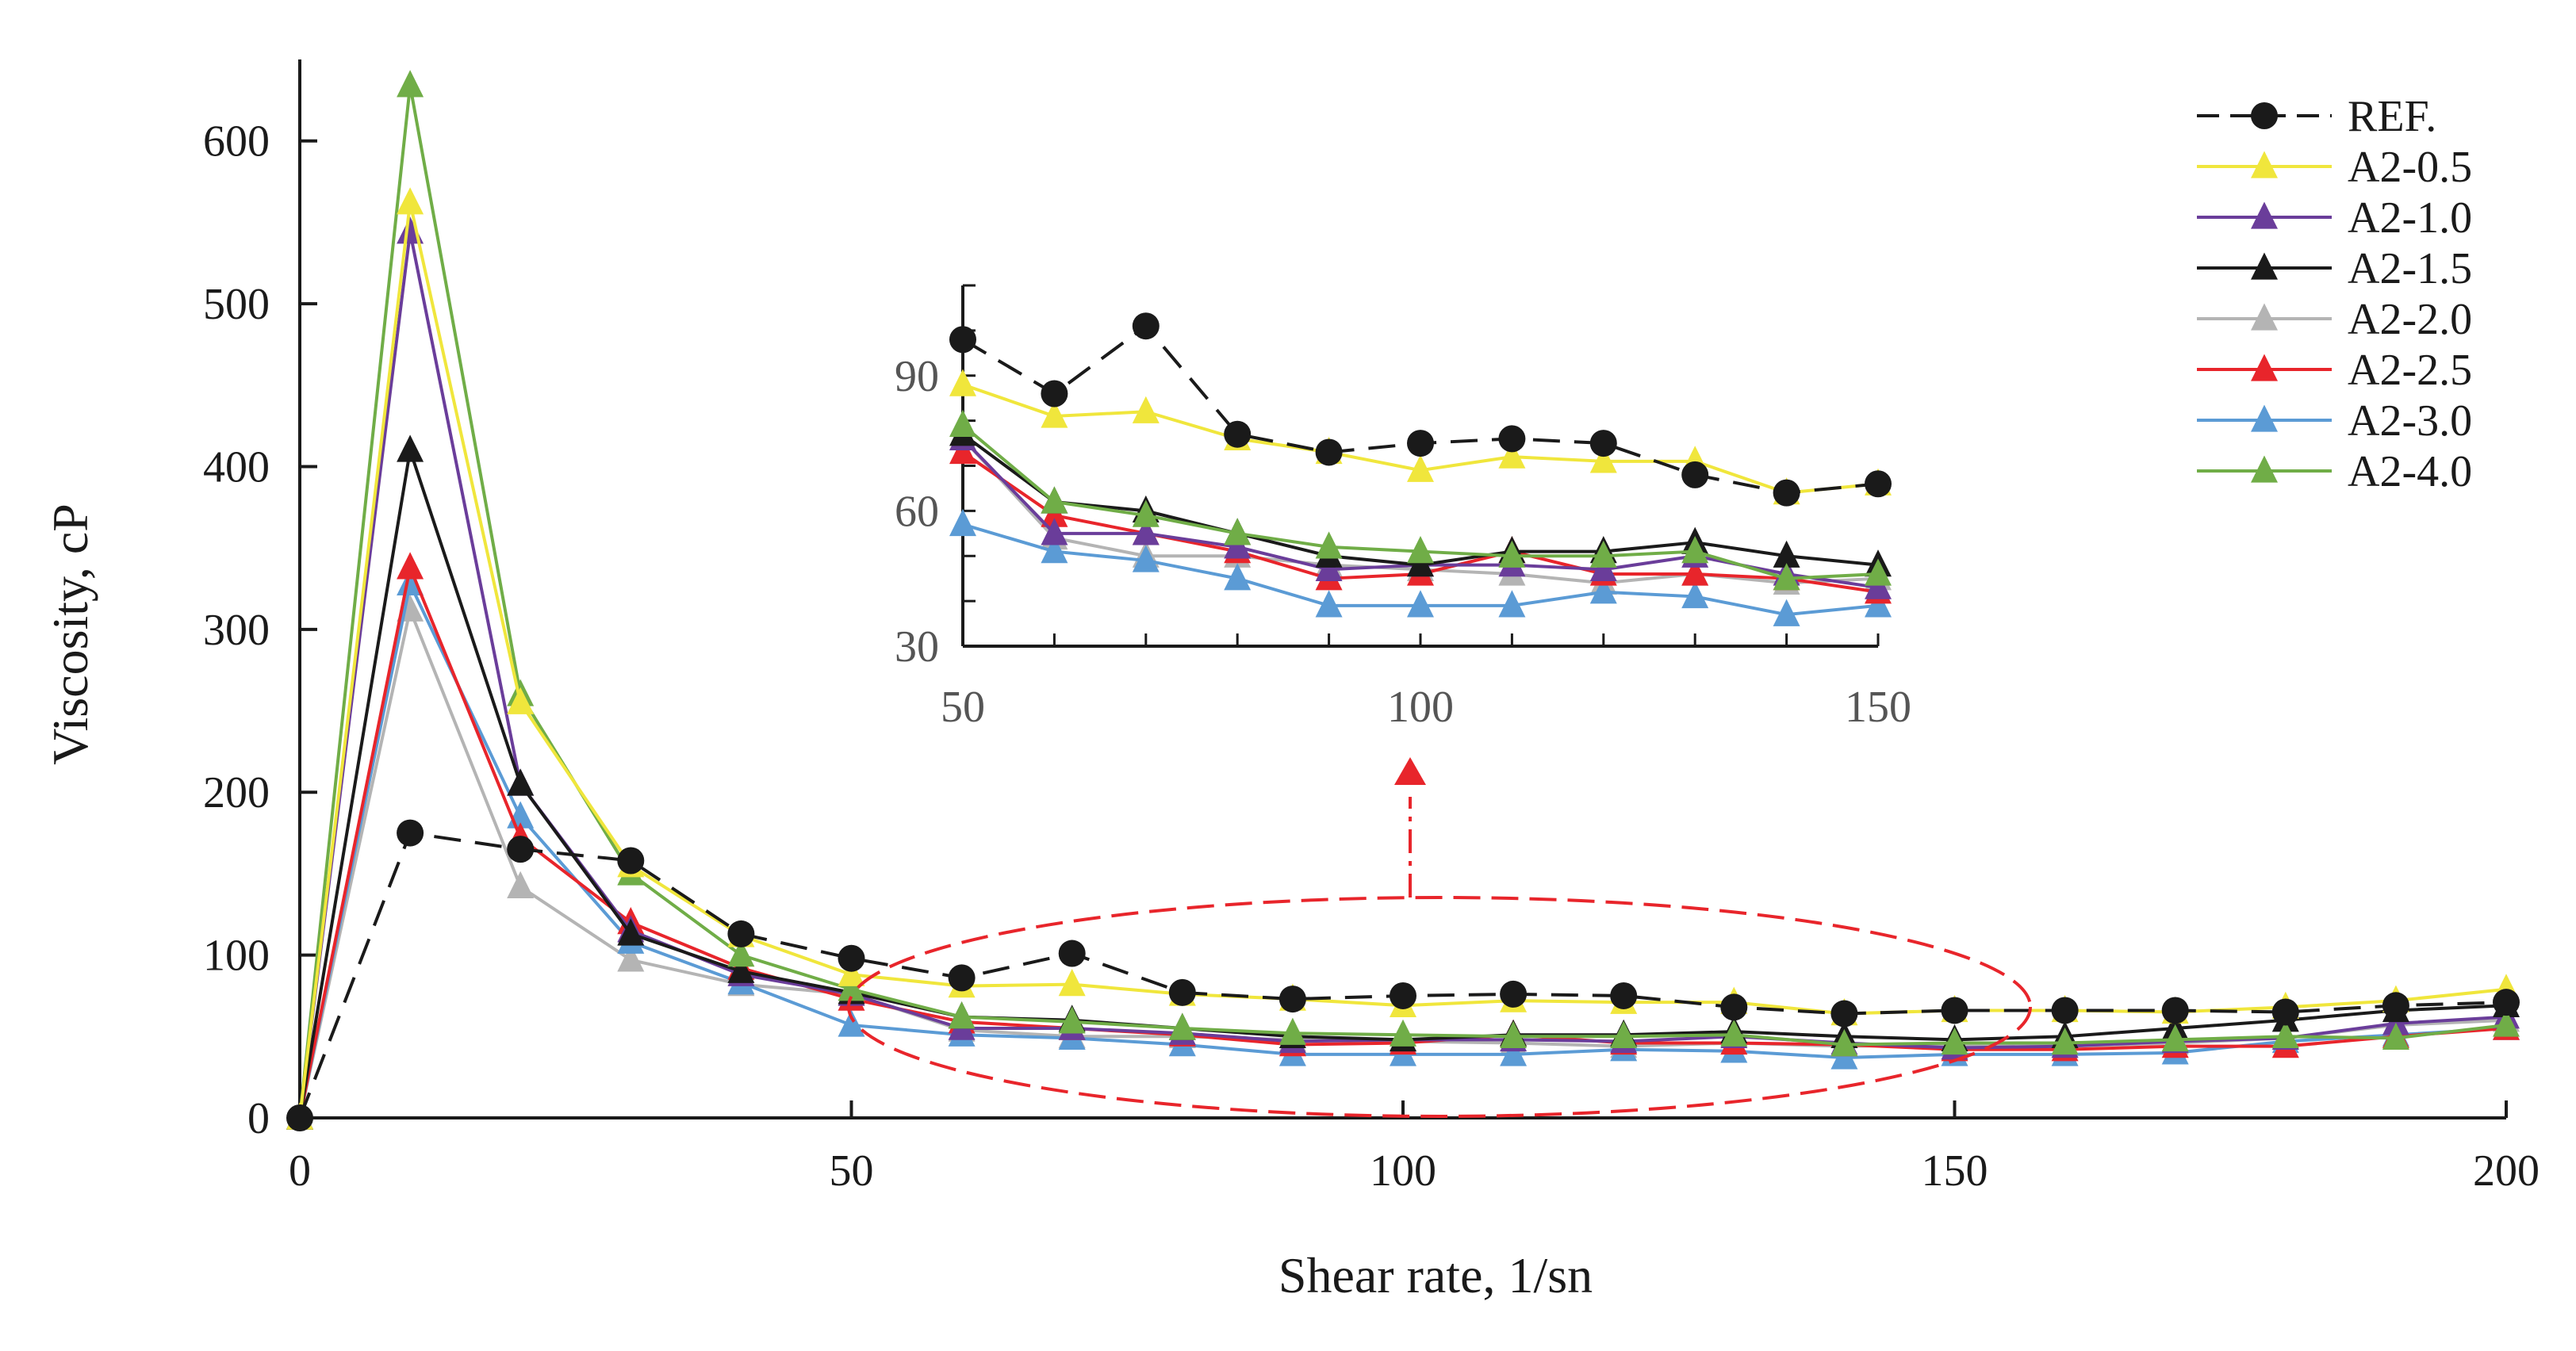  I want to click on legend-label: A2-1.0, so click(2410, 218).